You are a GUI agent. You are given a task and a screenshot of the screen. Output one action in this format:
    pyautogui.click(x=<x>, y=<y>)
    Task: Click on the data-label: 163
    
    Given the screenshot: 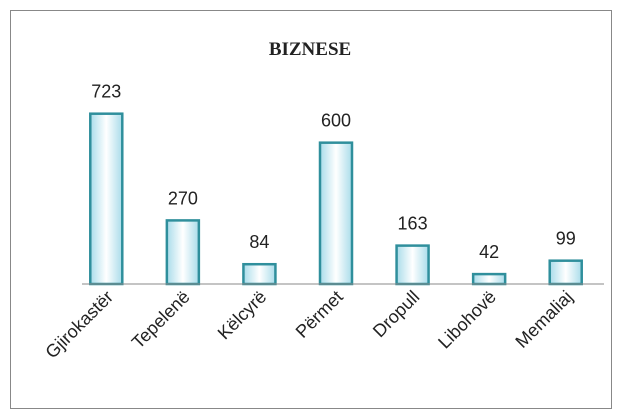 What is the action you would take?
    pyautogui.click(x=413, y=224)
    